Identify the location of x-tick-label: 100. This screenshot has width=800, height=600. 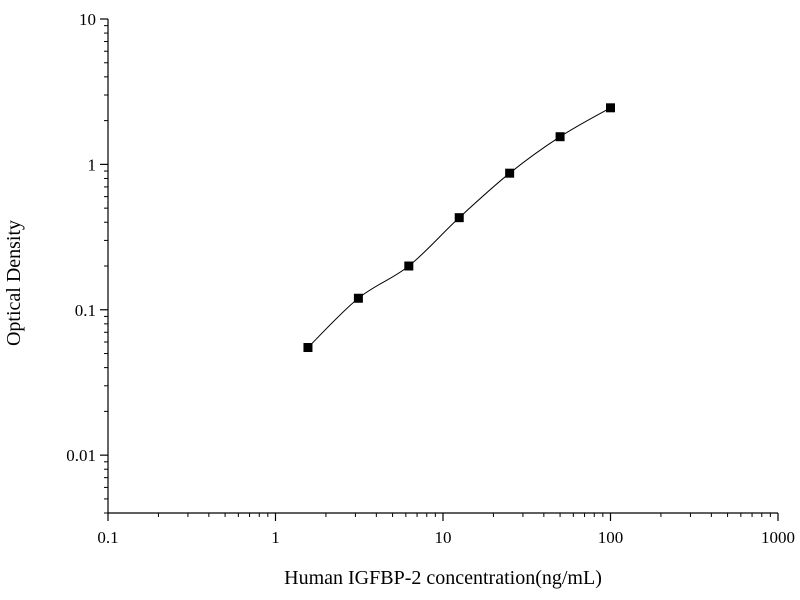
(611, 537).